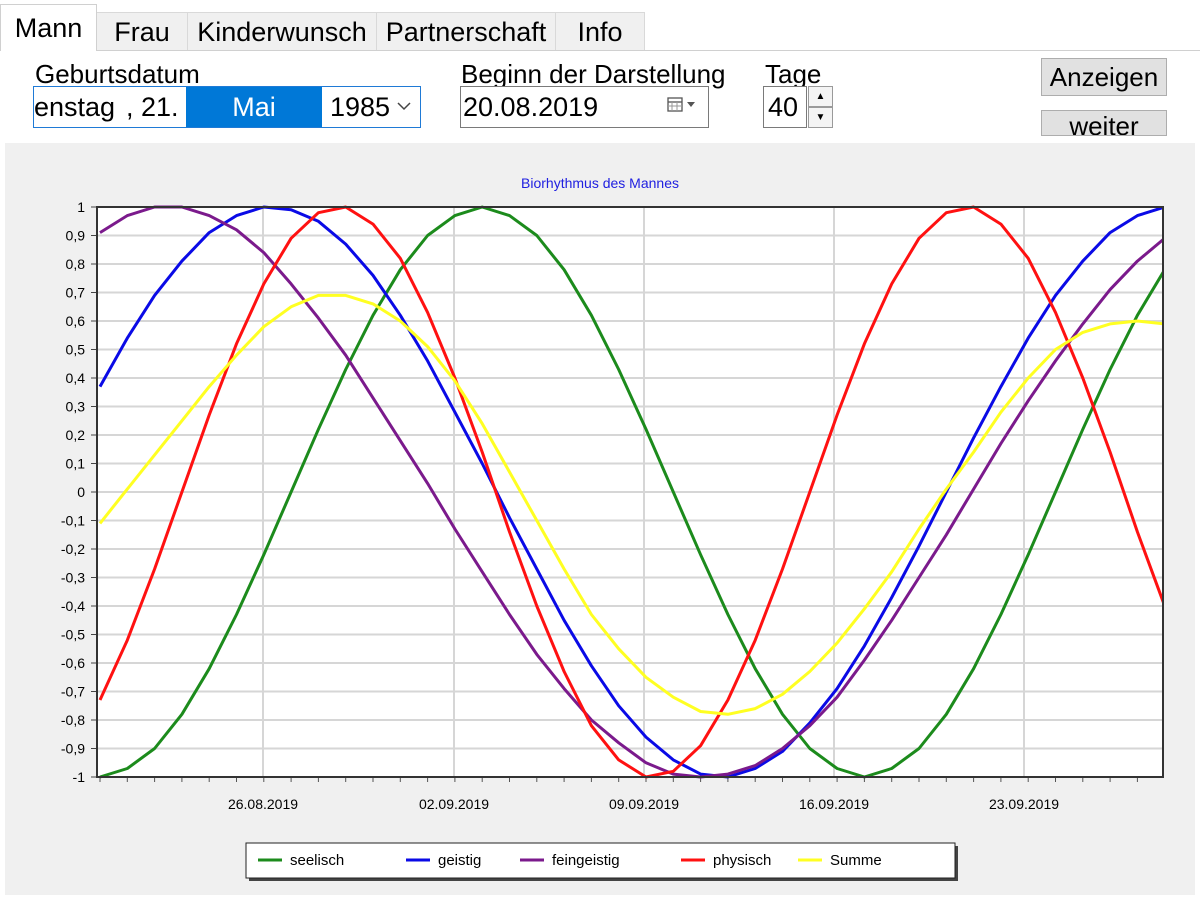 The width and height of the screenshot is (1200, 900). I want to click on chevron-down-icon, so click(404, 107).